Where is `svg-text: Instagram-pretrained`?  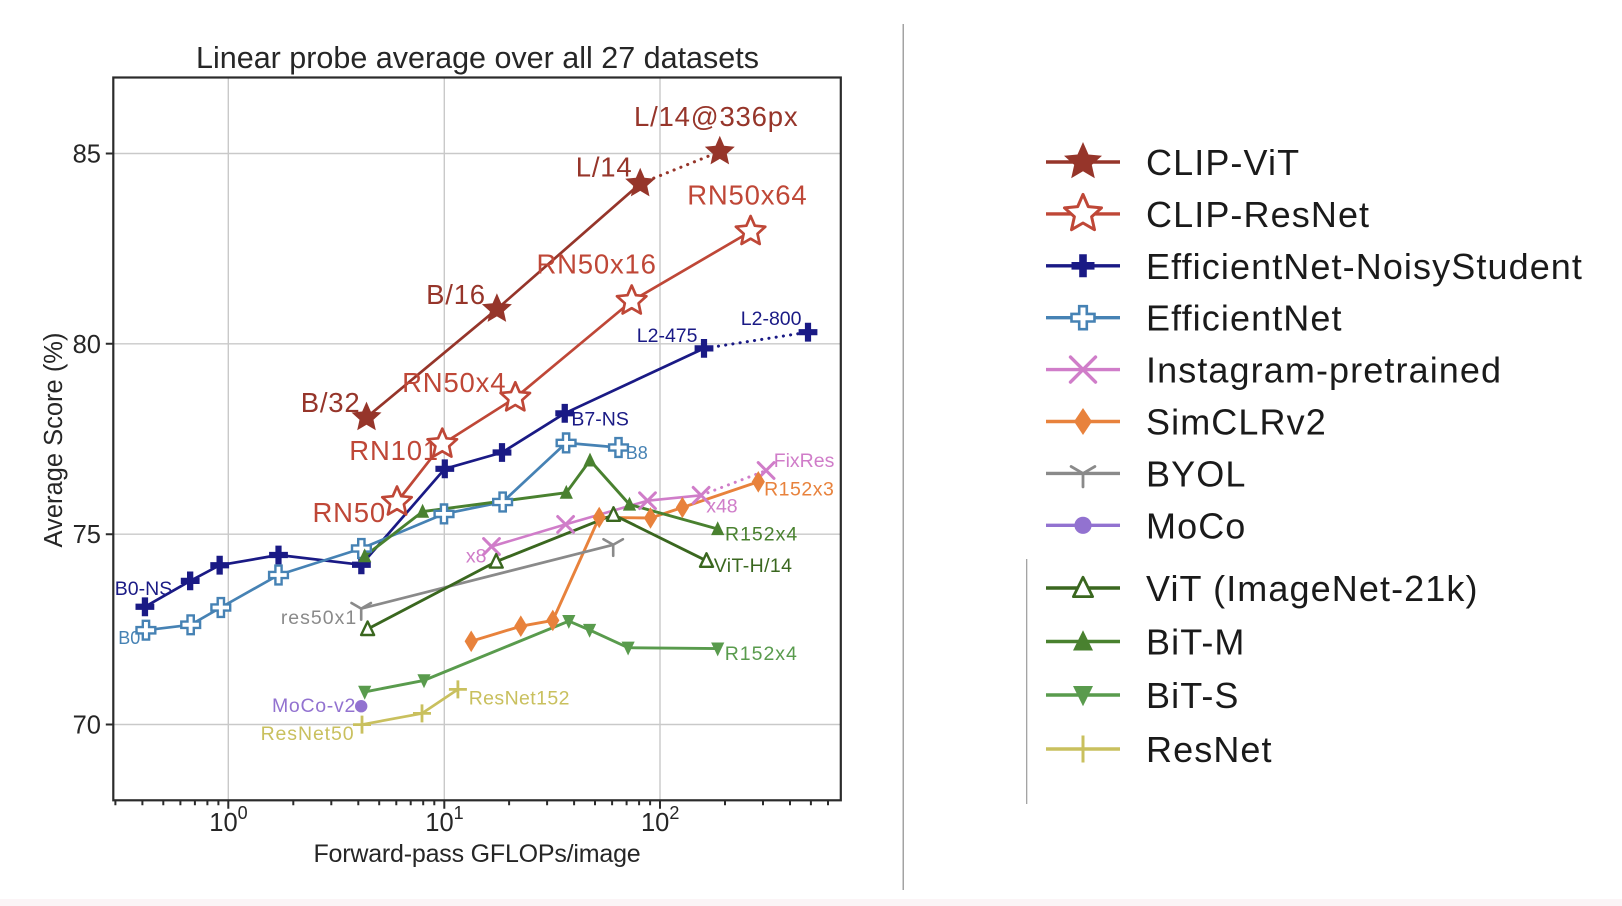
svg-text: Instagram-pretrained is located at coordinates (1324, 370).